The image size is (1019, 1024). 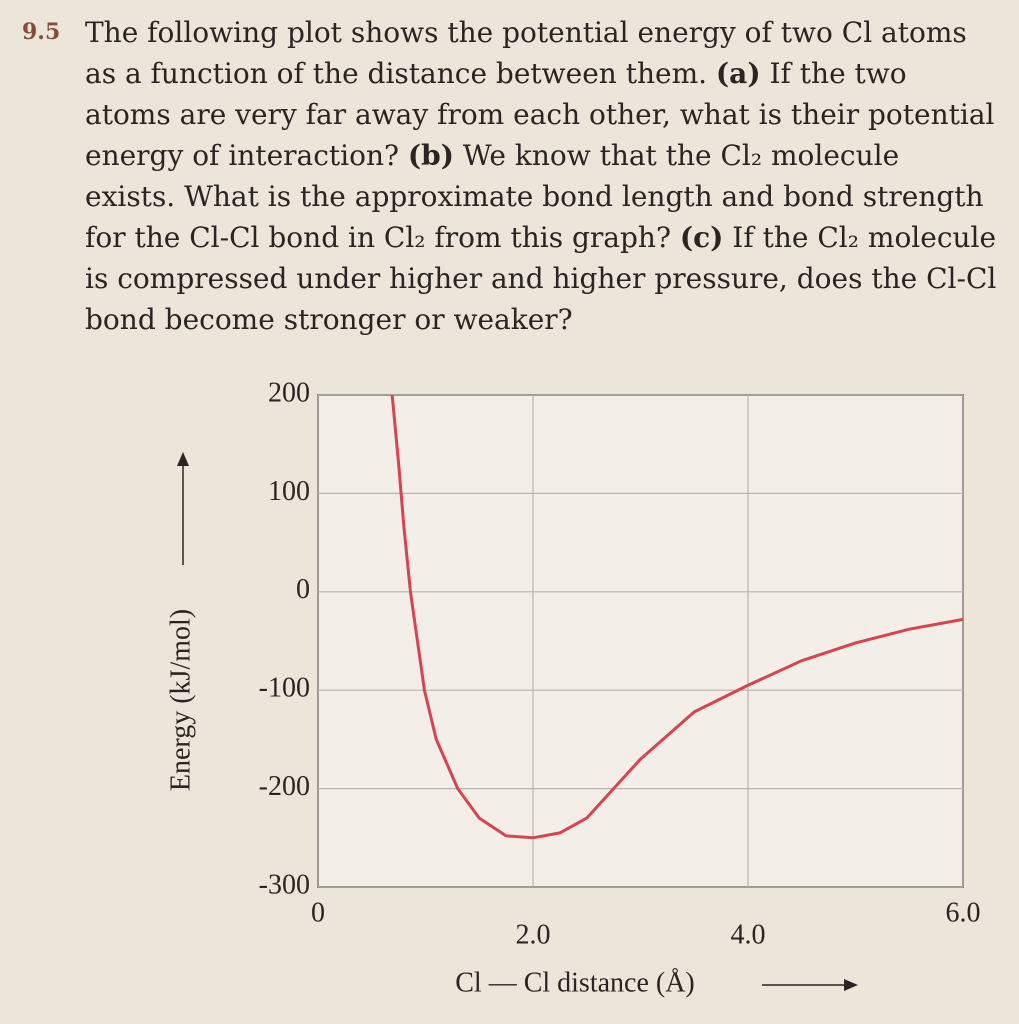 I want to click on y-tick-label: 0, so click(x=303, y=589).